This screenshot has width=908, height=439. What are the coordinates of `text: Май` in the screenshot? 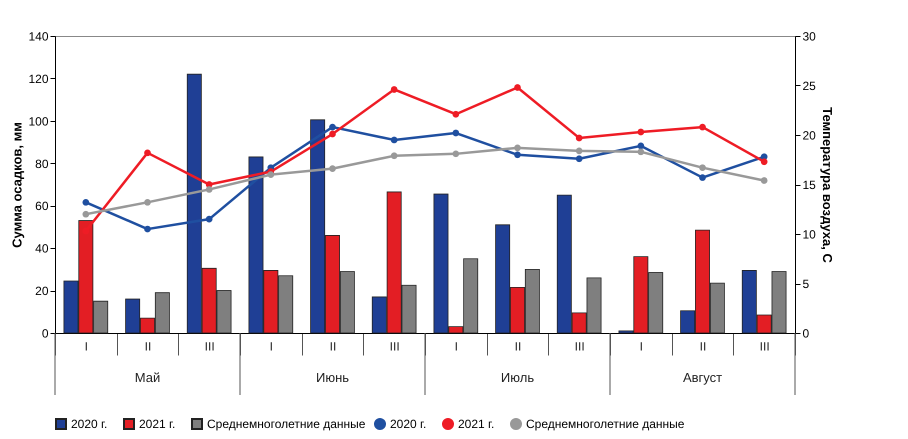 It's located at (147, 377).